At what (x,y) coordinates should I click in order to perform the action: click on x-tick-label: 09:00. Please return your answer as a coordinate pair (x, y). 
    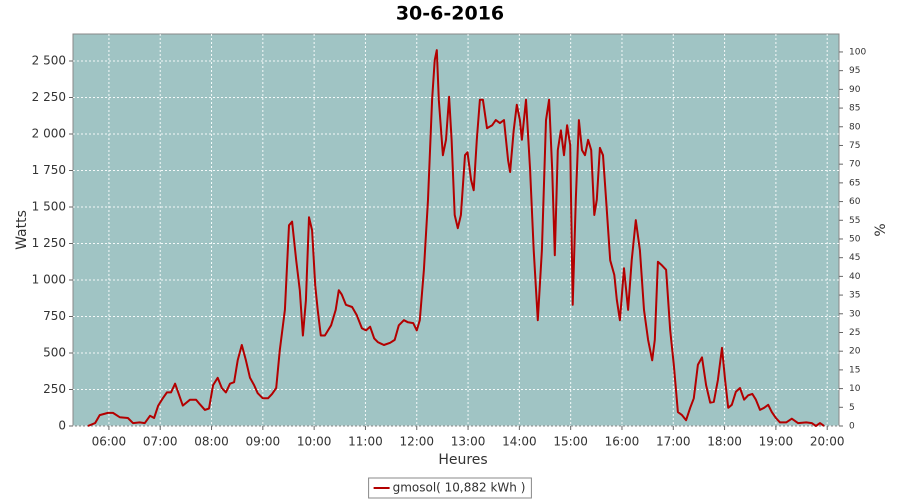
    Looking at the image, I should click on (263, 442).